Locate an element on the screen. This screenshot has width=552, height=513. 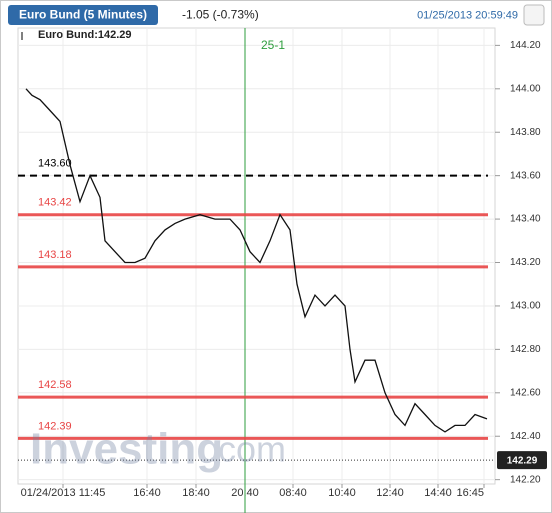
y-tick-label: 142.40 is located at coordinates (525, 436).